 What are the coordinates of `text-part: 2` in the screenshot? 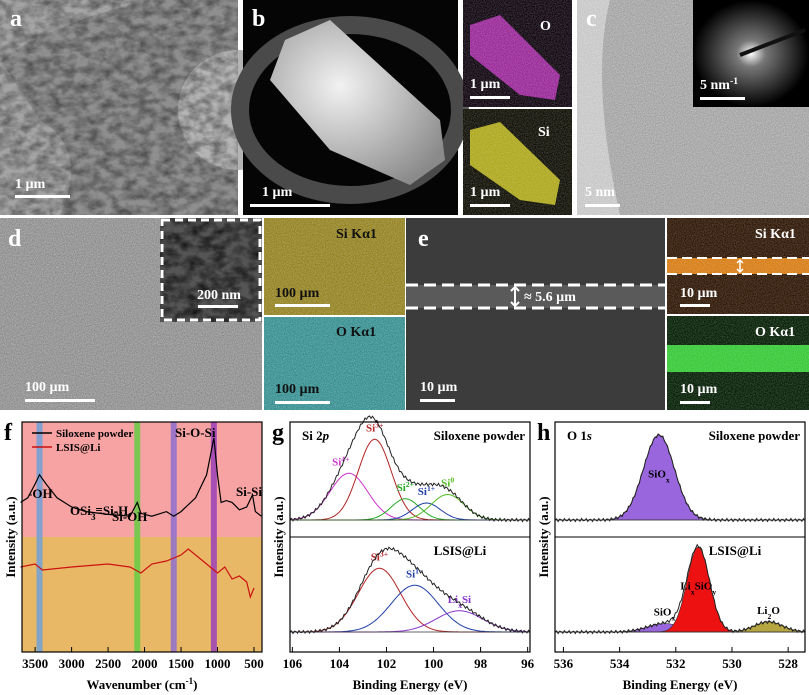 It's located at (769, 615).